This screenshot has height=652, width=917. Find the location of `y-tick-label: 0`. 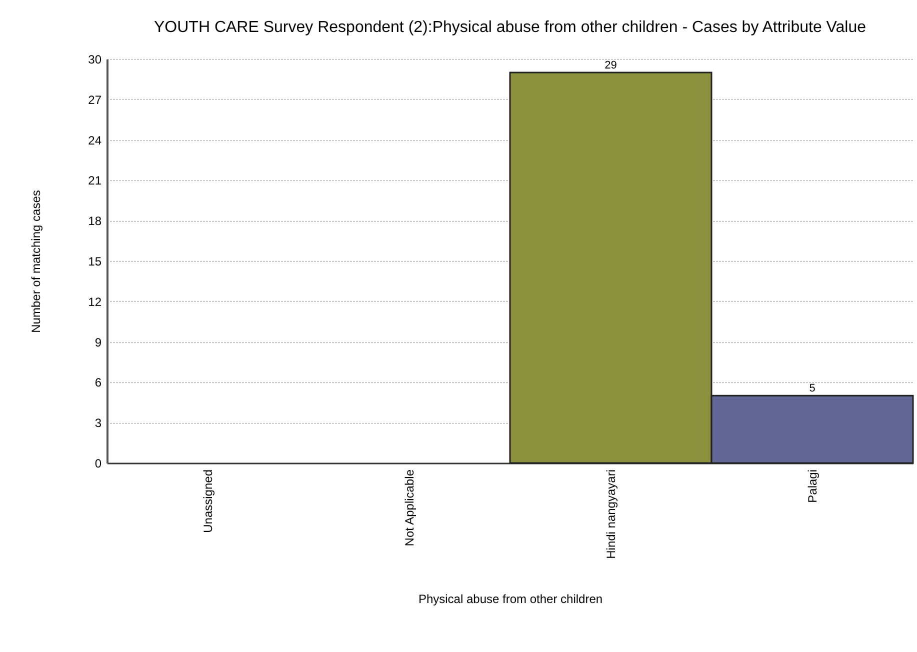

y-tick-label: 0 is located at coordinates (98, 463).